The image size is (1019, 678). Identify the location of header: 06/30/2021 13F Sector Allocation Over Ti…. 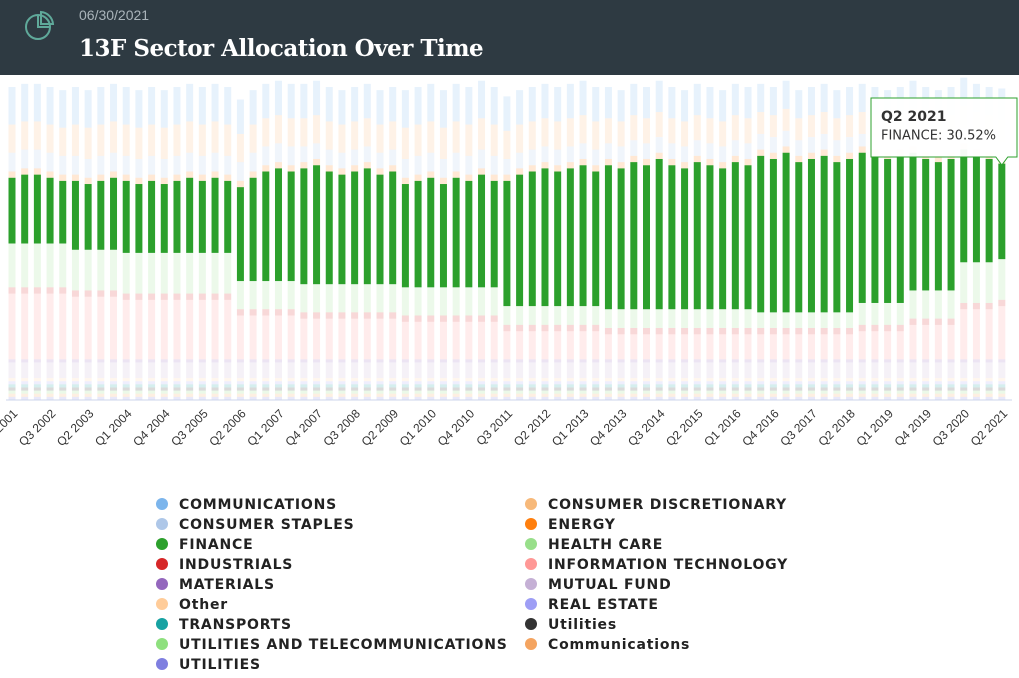
(509, 37).